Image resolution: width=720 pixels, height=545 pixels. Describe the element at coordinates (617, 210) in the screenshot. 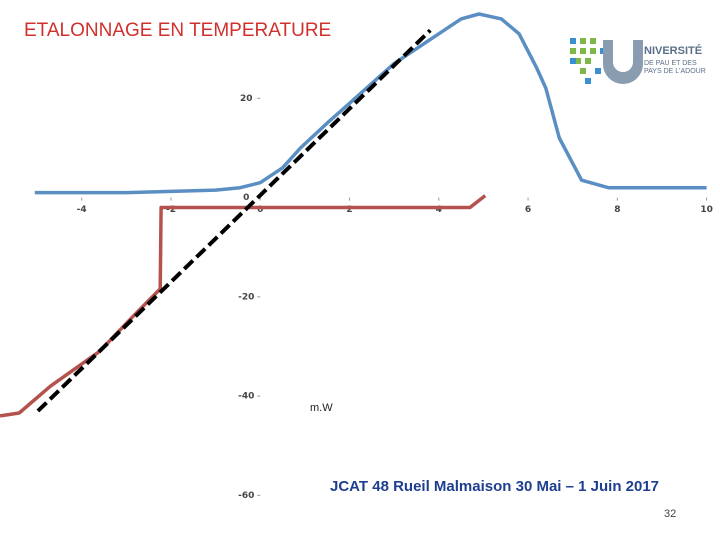

I see `x-tick-label: 8` at that location.